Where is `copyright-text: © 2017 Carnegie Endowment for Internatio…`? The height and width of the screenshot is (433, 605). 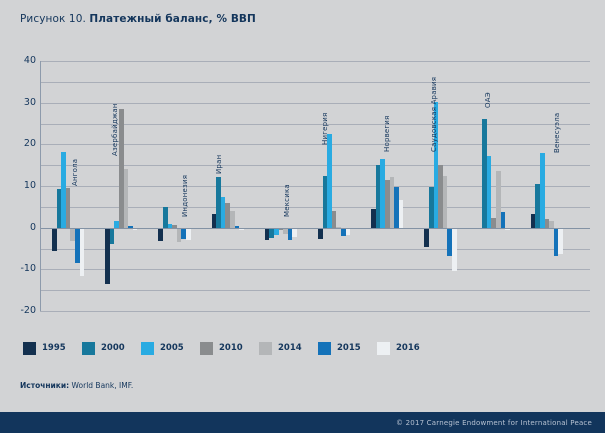
copyright-text: © 2017 Carnegie Endowment for Internatio… is located at coordinates (494, 422).